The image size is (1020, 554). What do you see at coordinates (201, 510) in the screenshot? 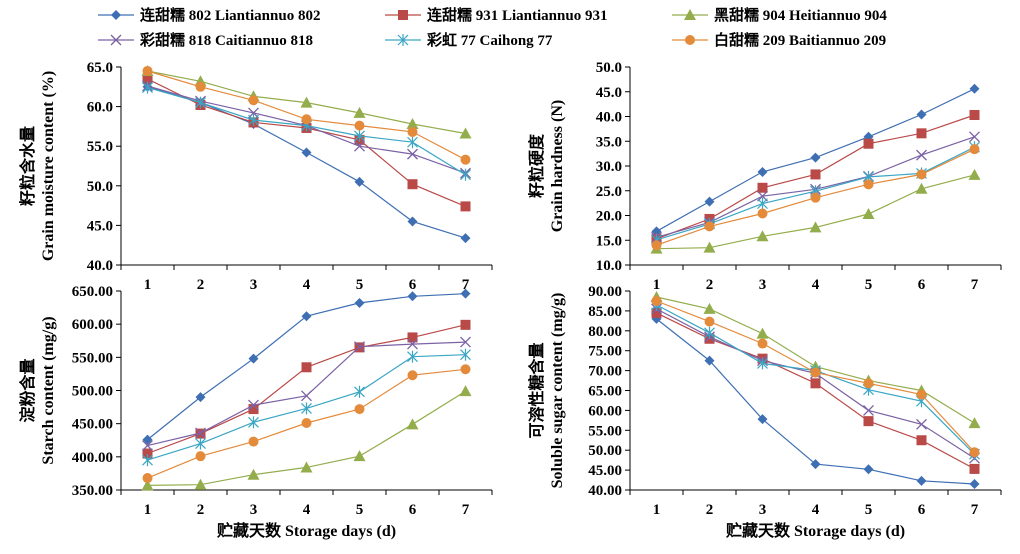
I see `x-tick-label: 2` at bounding box center [201, 510].